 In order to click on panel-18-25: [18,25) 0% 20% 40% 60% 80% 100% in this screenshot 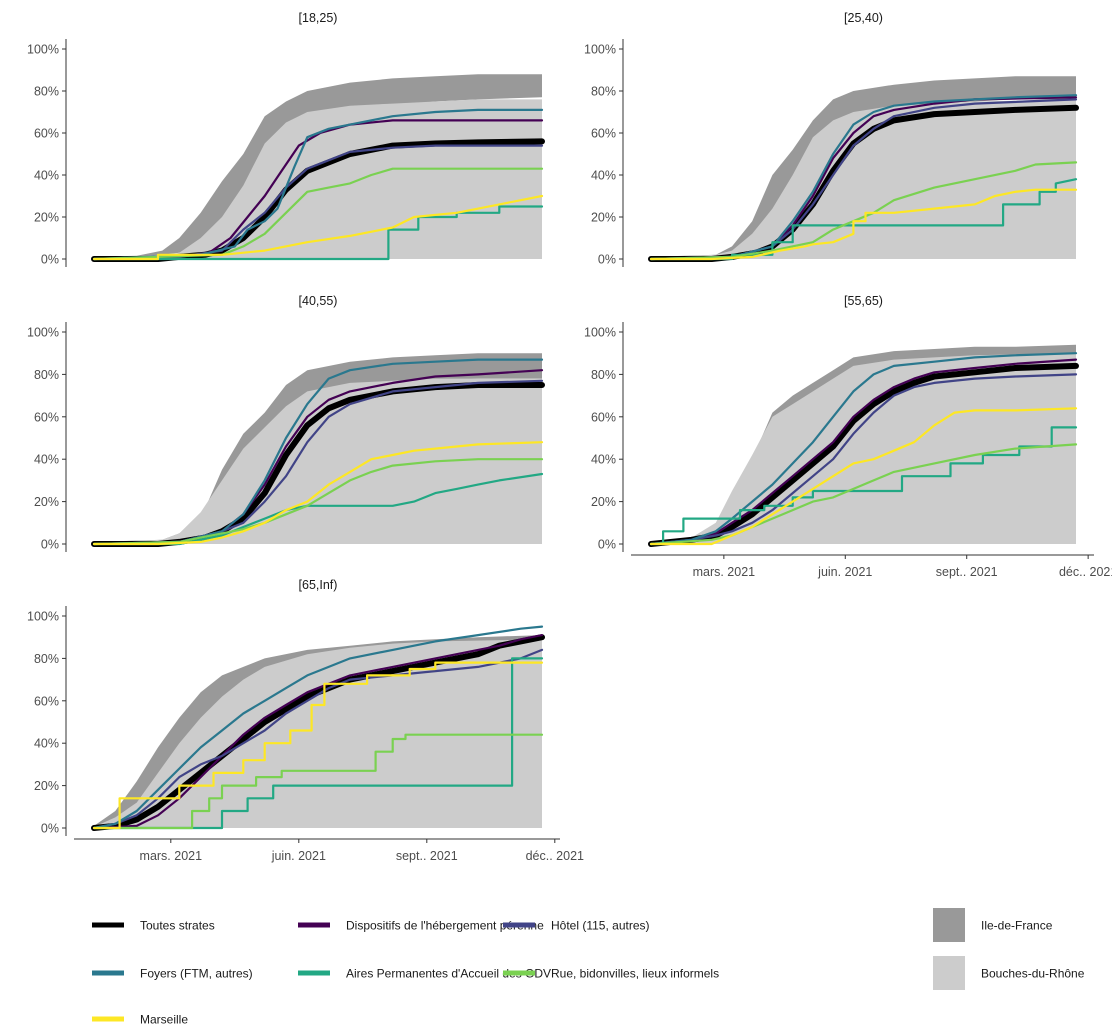, I will do `click(286, 139)`.